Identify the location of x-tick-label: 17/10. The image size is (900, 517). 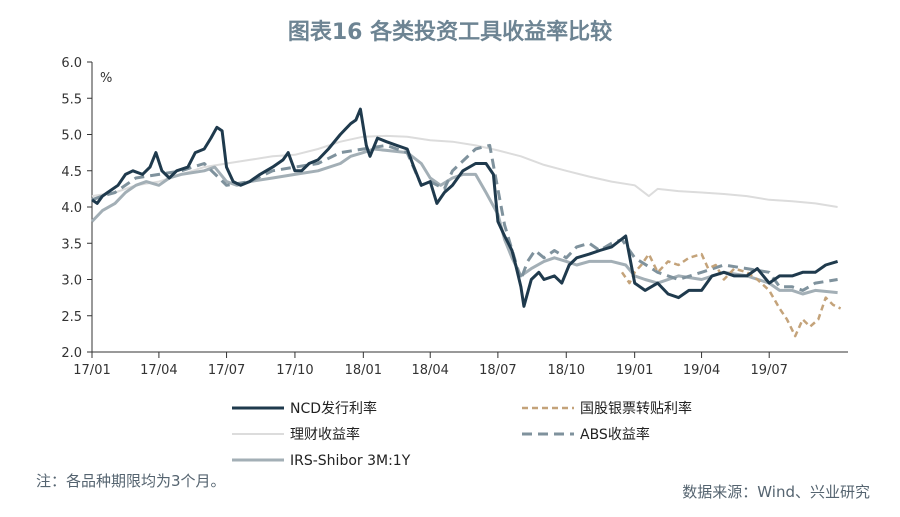
(294, 370).